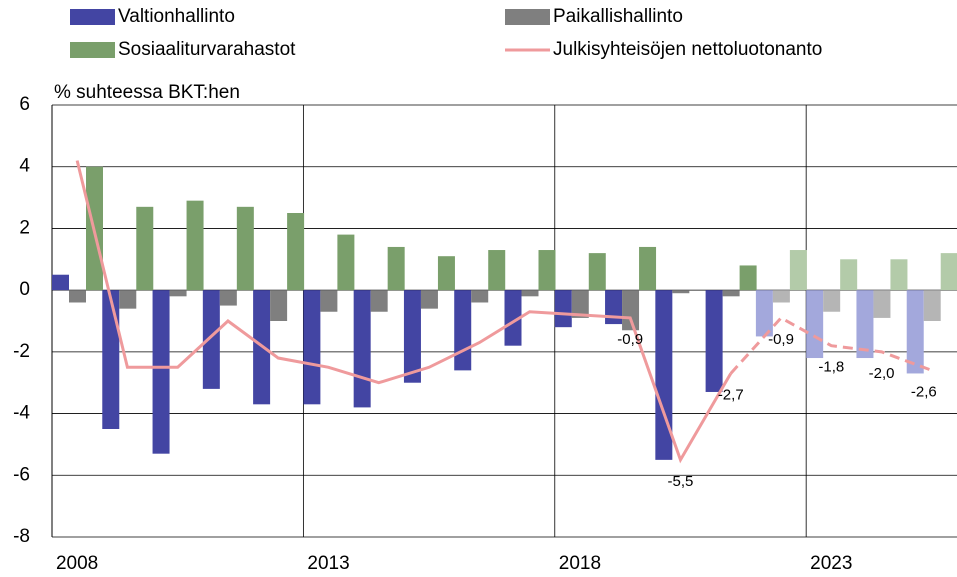 This screenshot has width=957, height=577. What do you see at coordinates (207, 49) in the screenshot?
I see `legend-label: Sosiaaliturvarahastot` at bounding box center [207, 49].